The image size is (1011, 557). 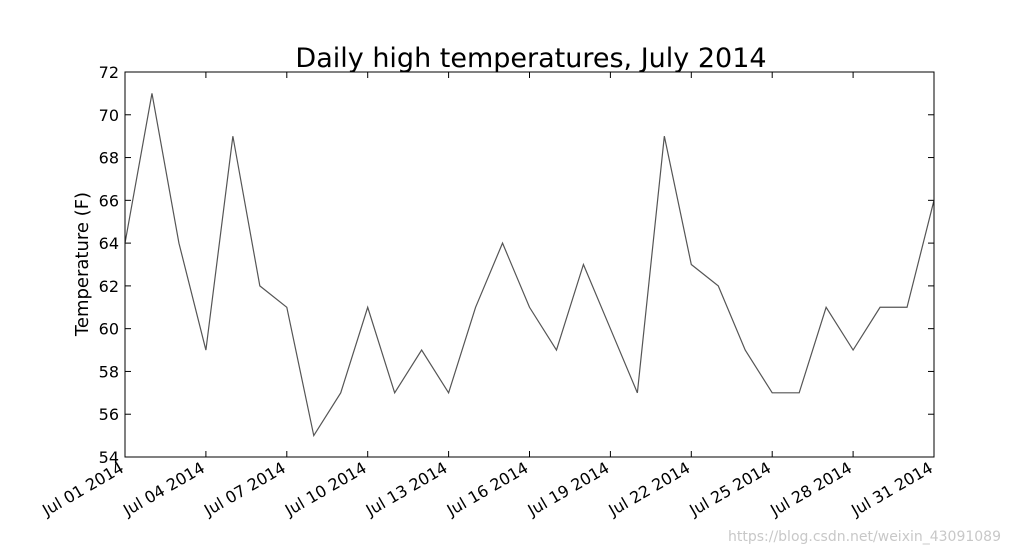 I want to click on y-tick-label: 58, so click(x=109, y=371).